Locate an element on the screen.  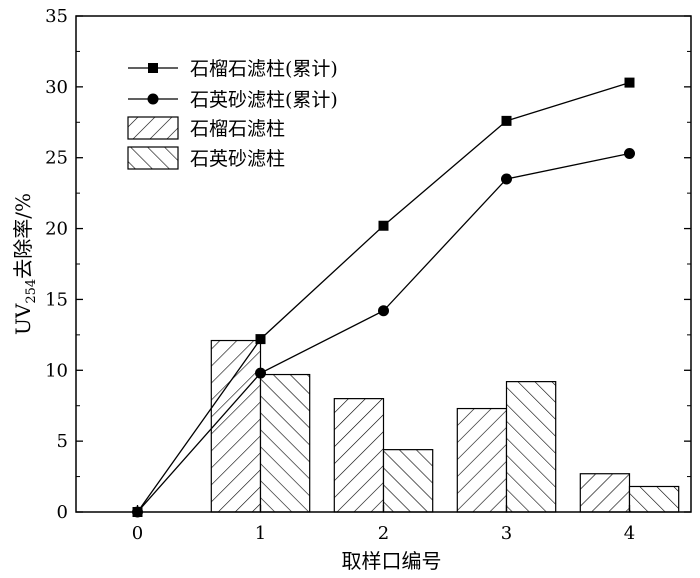
legend-label: 石榴石滤柱(累计) is located at coordinates (264, 69).